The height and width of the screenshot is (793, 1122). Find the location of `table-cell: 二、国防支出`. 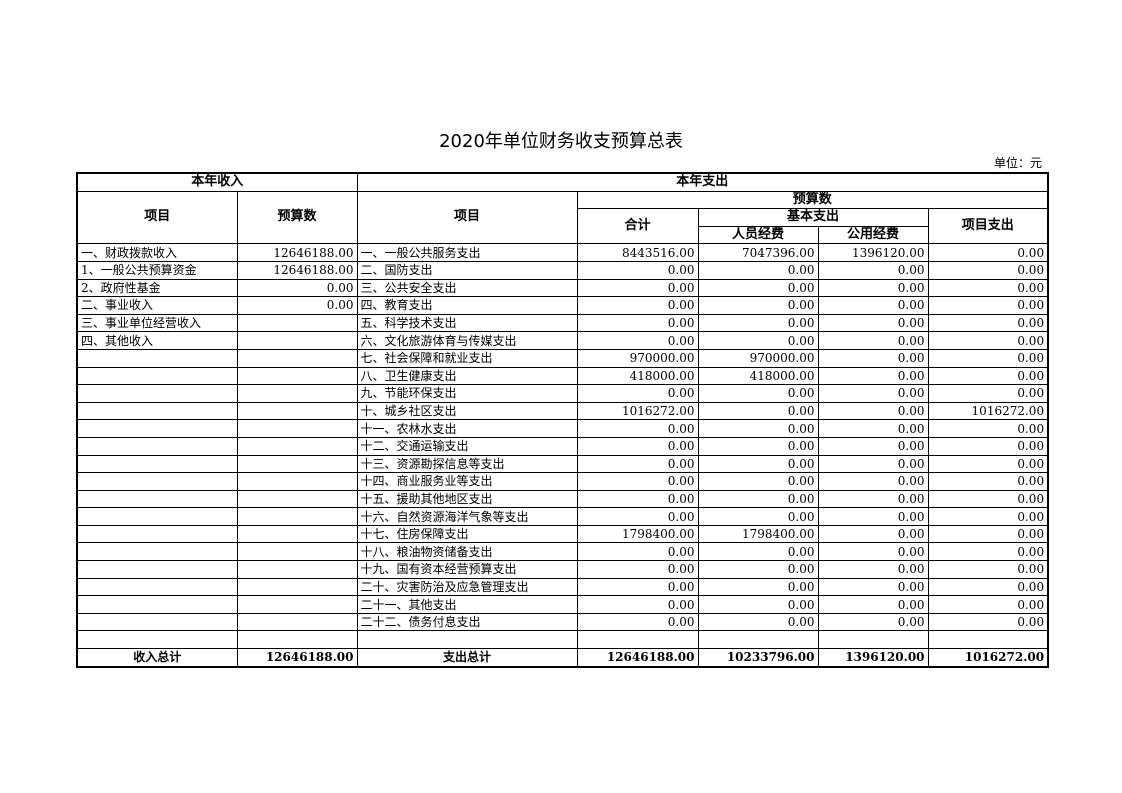

table-cell: 二、国防支出 is located at coordinates (467, 270).